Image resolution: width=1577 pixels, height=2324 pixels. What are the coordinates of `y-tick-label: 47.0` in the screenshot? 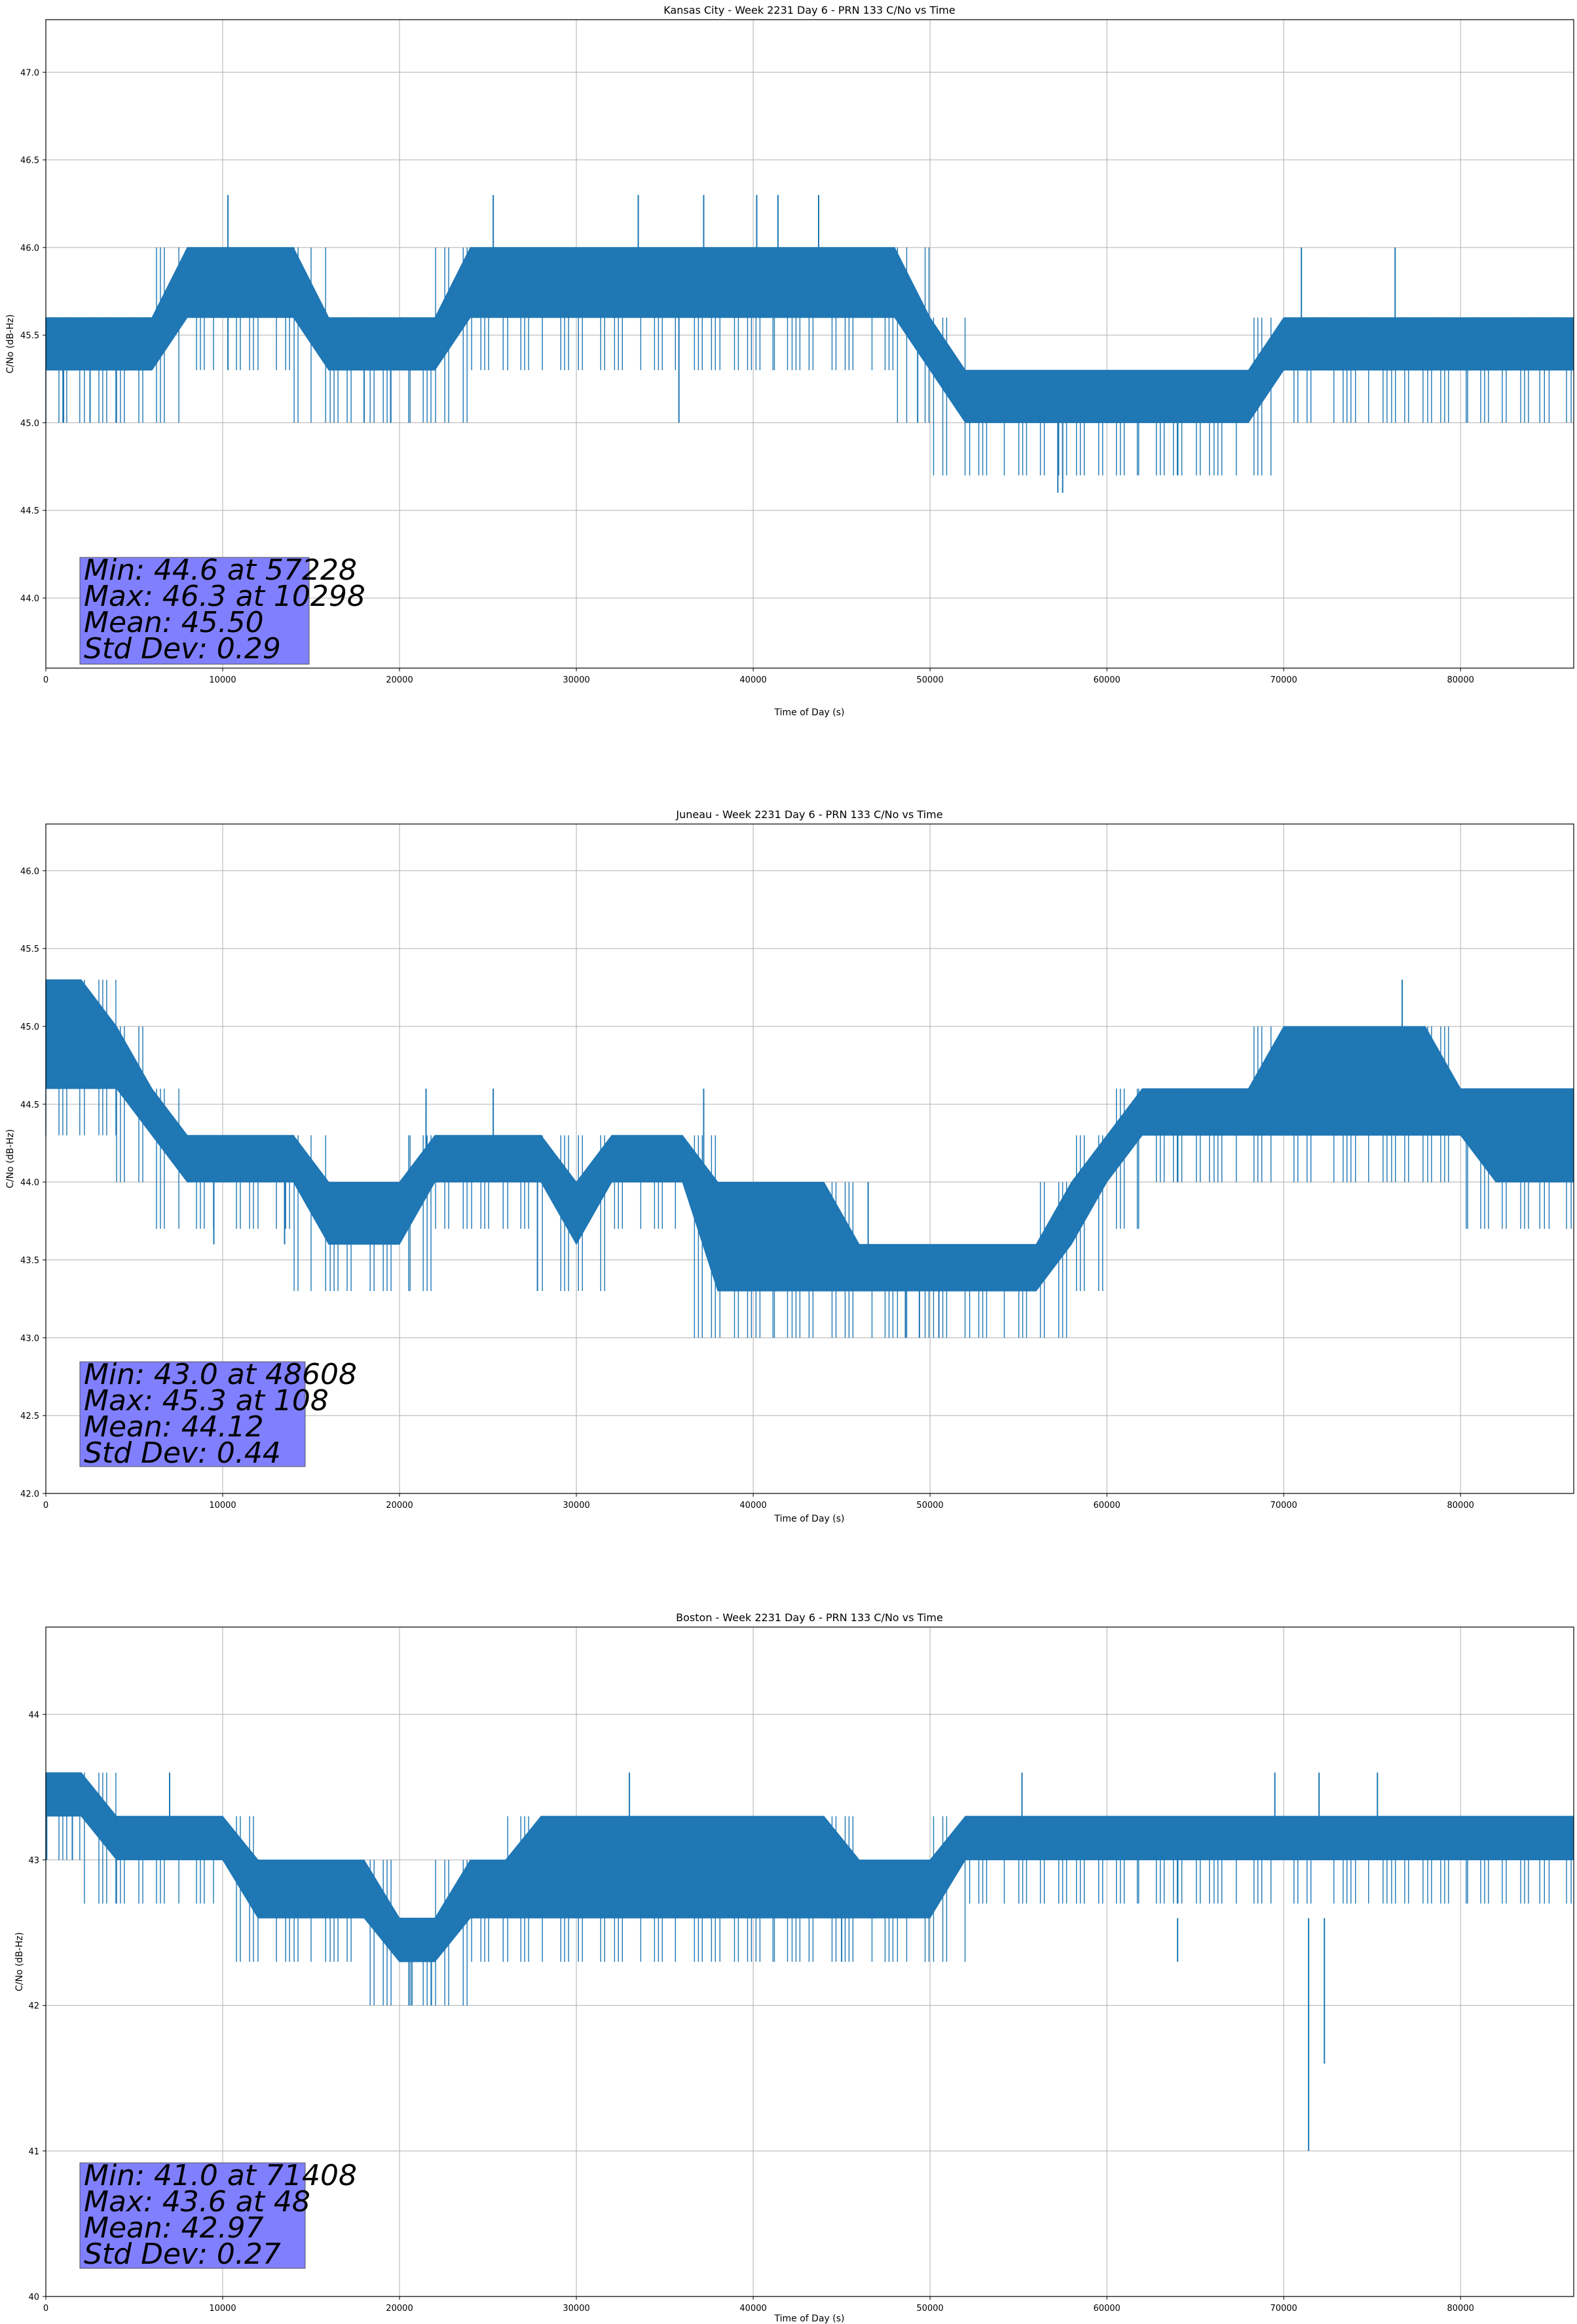 It's located at (29, 73).